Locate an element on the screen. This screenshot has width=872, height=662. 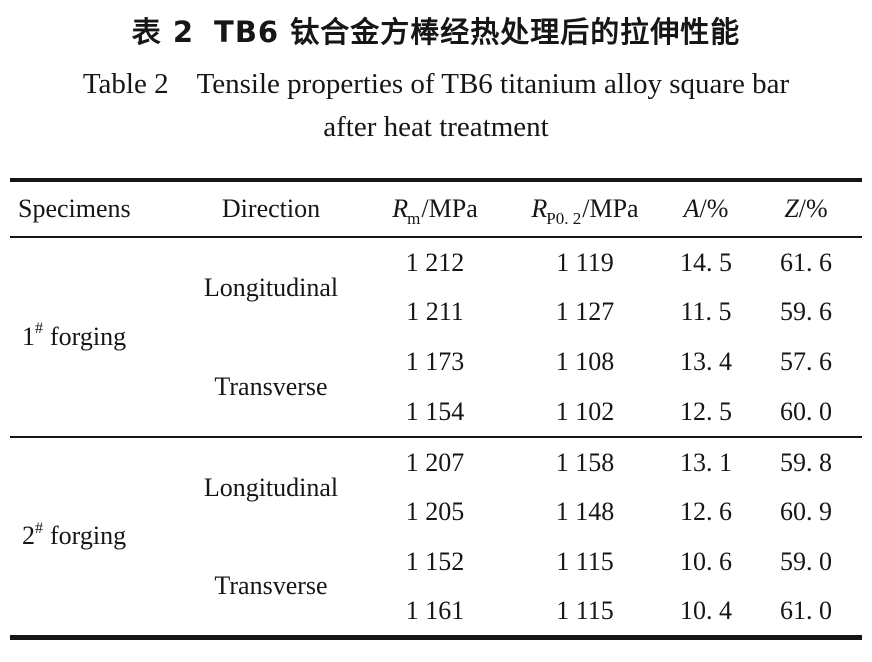
cell-reduction: 57. 6 is located at coordinates (806, 361).